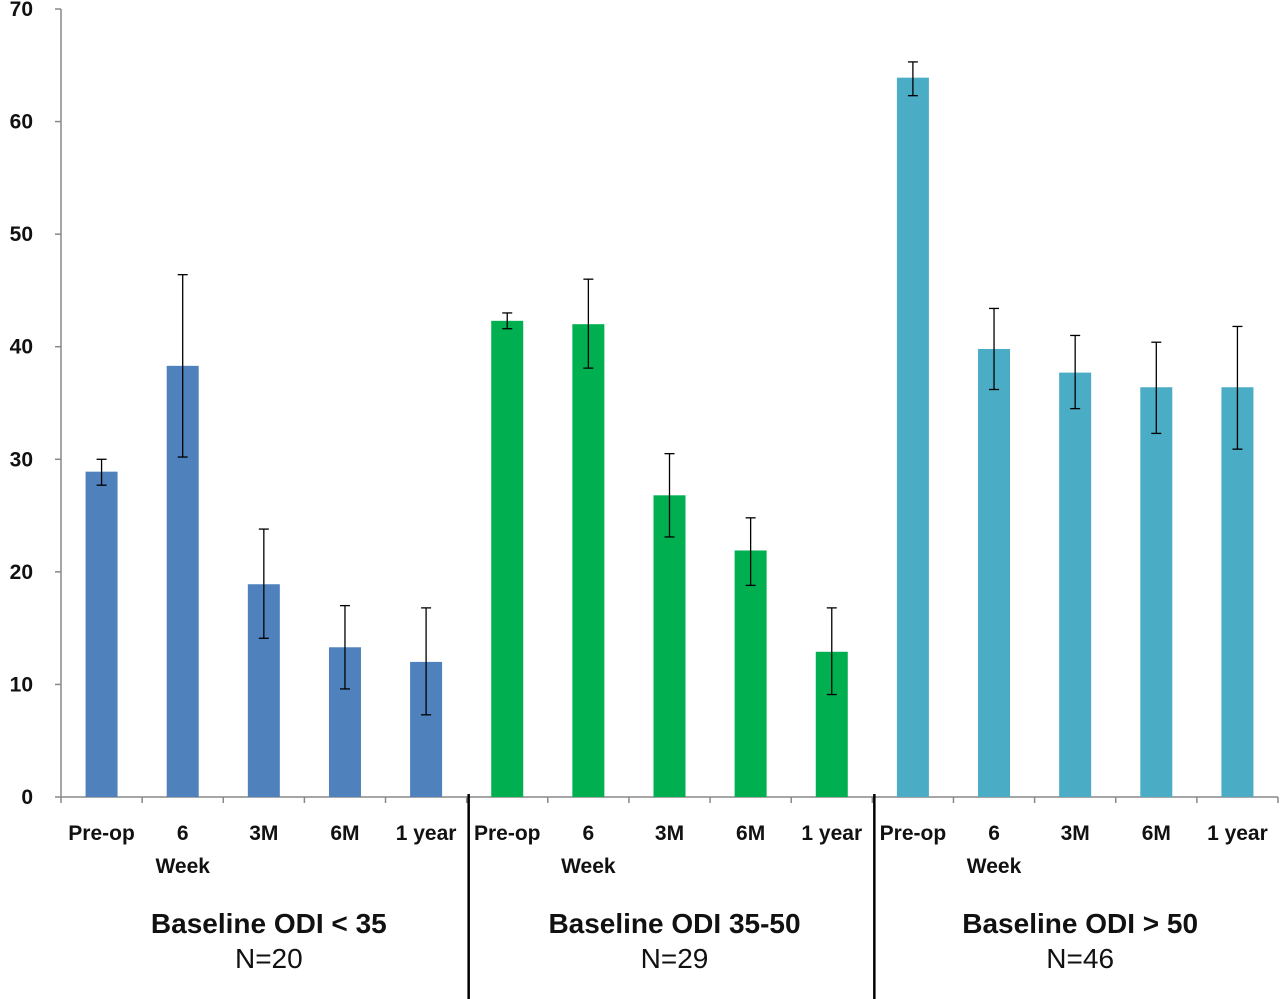 The height and width of the screenshot is (999, 1280). Describe the element at coordinates (21, 347) in the screenshot. I see `y-tick-label: 40` at that location.